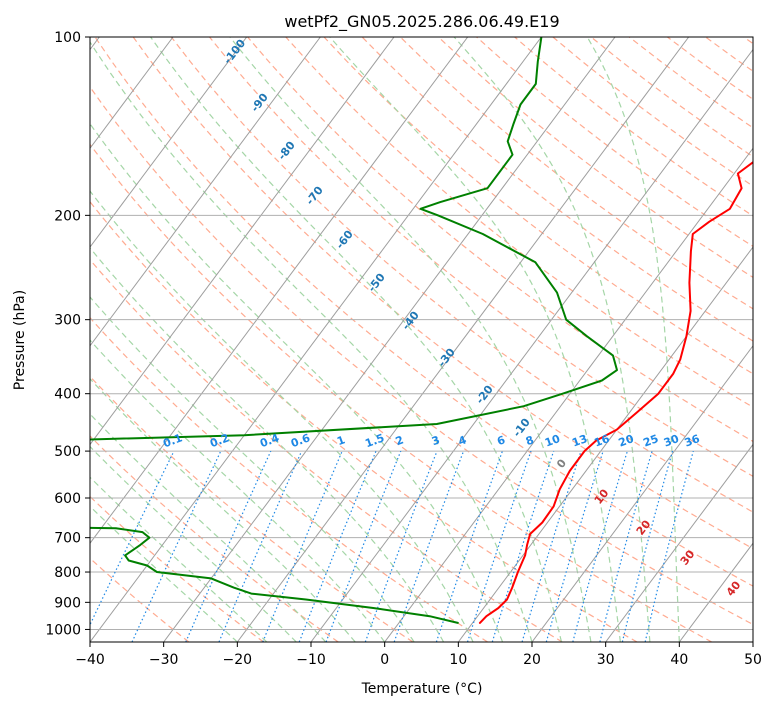 Image resolution: width=775 pixels, height=708 pixels. Describe the element at coordinates (67, 573) in the screenshot. I see `y-tick-label: 800` at that location.